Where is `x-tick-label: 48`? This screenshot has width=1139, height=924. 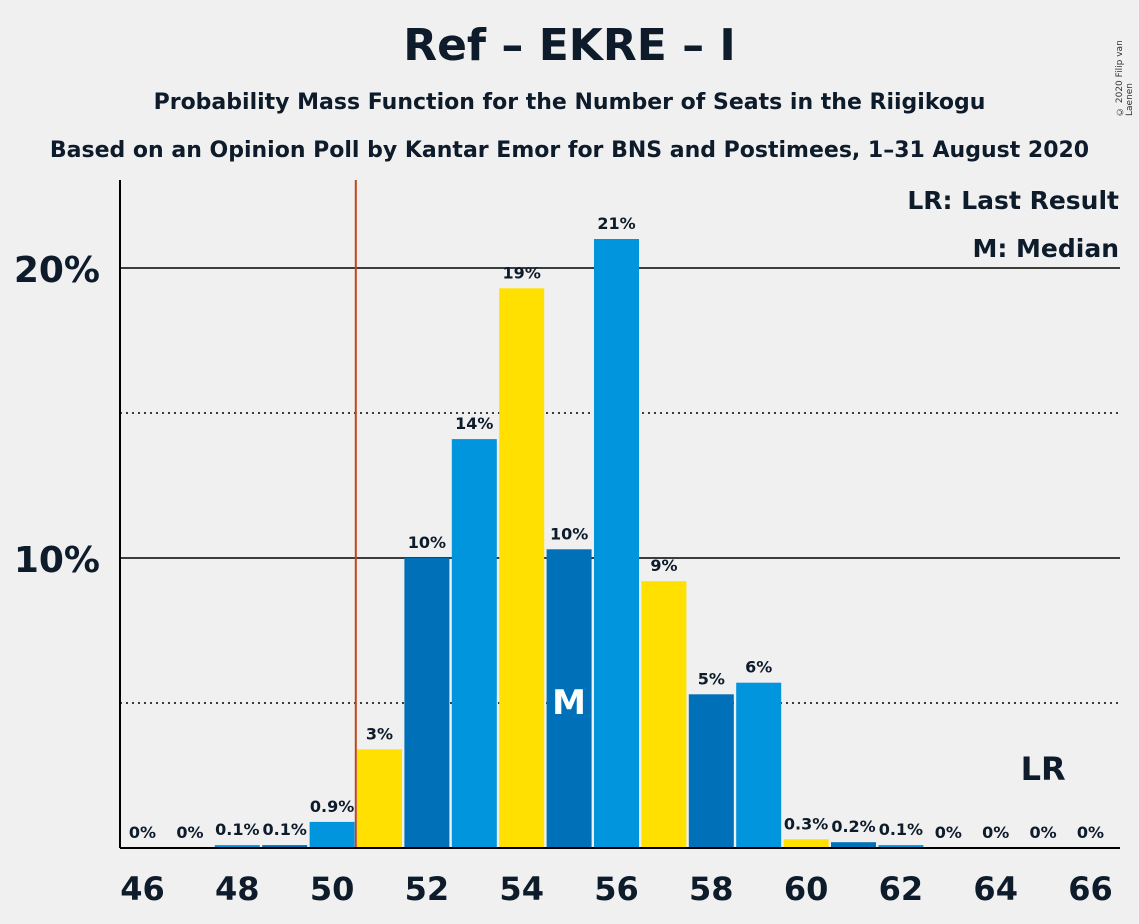 x-tick-label: 48 is located at coordinates (237, 889).